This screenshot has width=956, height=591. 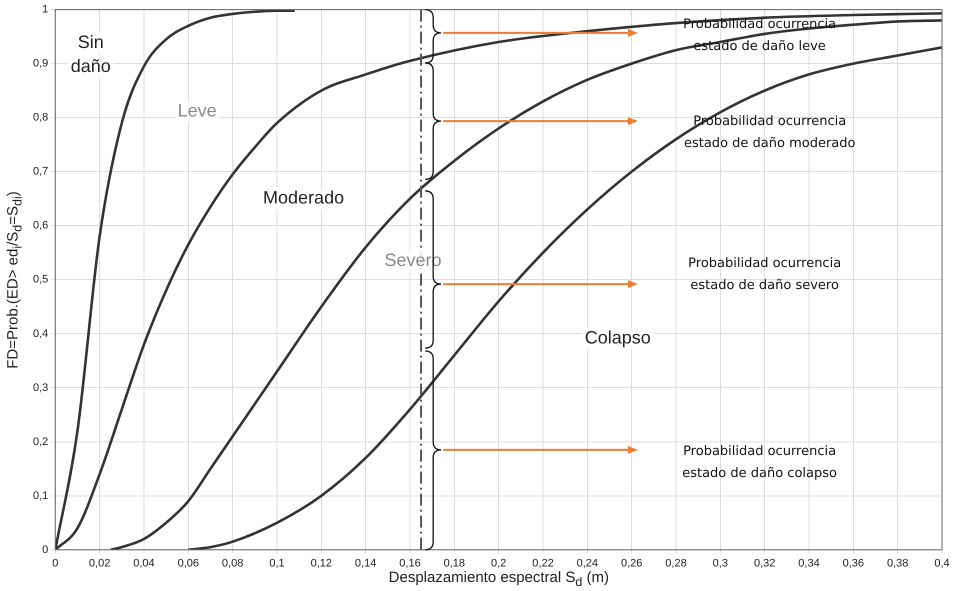 I want to click on y-tick-label: 0,4, so click(x=40, y=334).